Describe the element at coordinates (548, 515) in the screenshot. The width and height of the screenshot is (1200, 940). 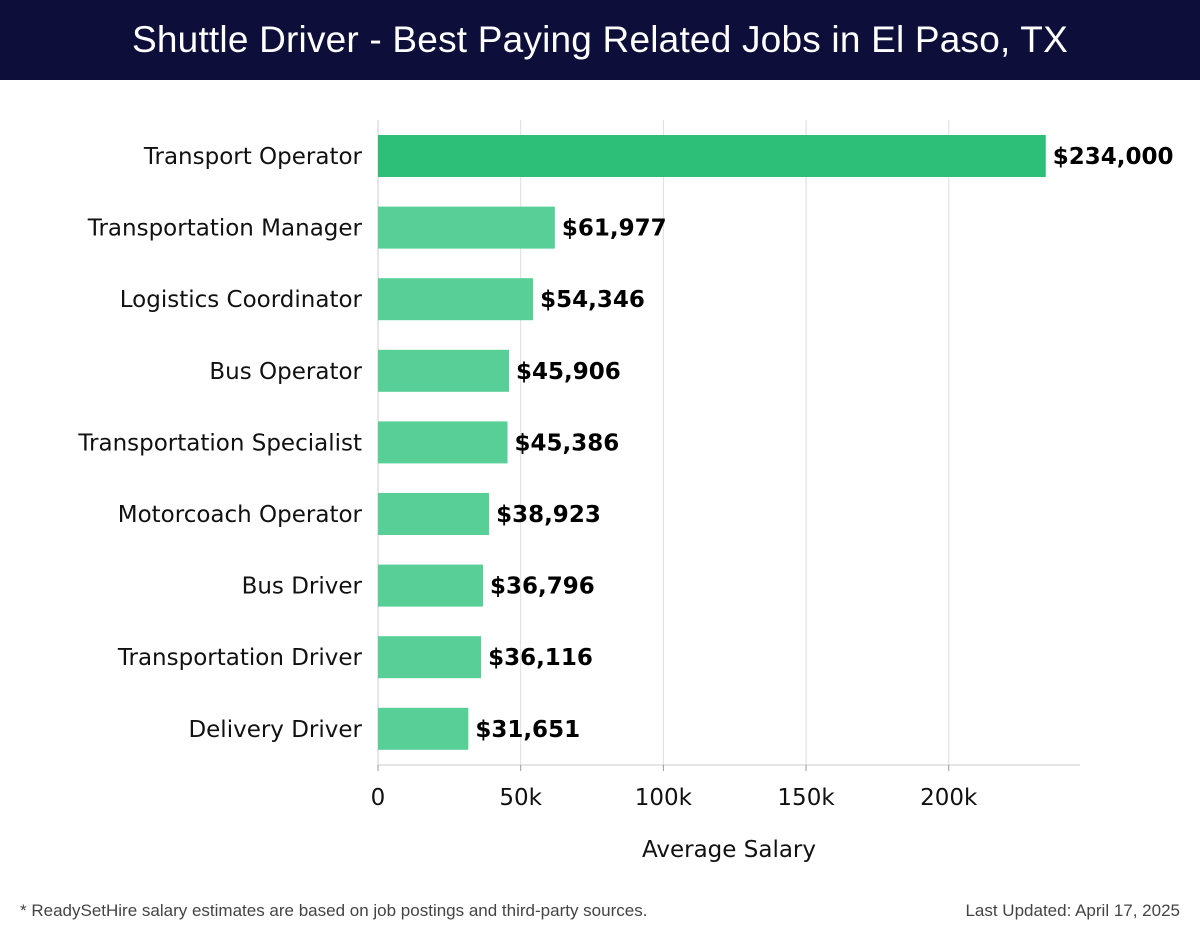
I see `value-label: $38,923` at that location.